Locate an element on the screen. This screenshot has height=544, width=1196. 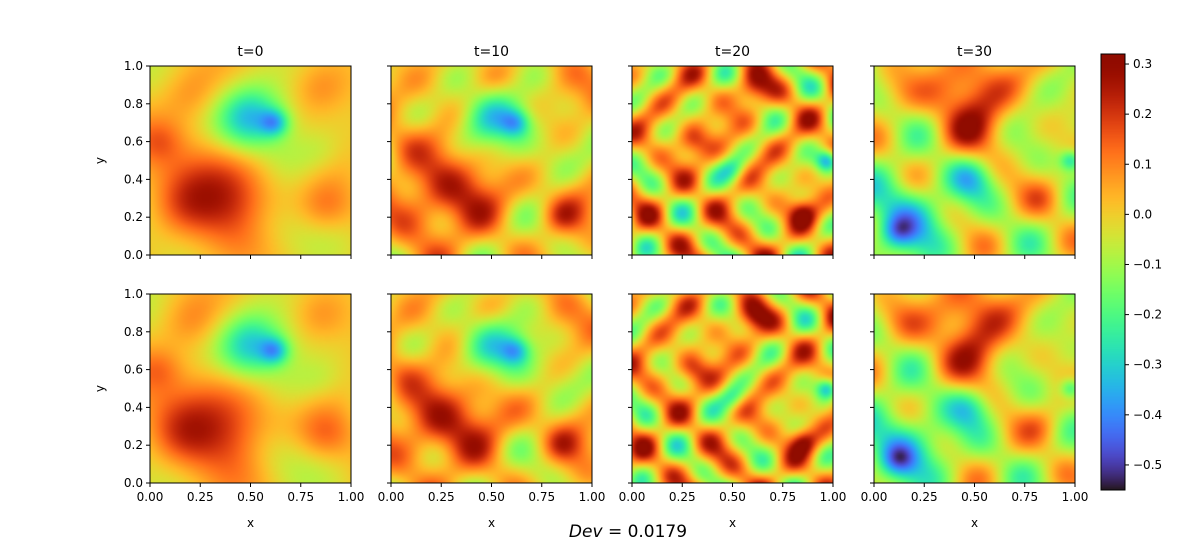
colorbar is located at coordinates (1113, 272).